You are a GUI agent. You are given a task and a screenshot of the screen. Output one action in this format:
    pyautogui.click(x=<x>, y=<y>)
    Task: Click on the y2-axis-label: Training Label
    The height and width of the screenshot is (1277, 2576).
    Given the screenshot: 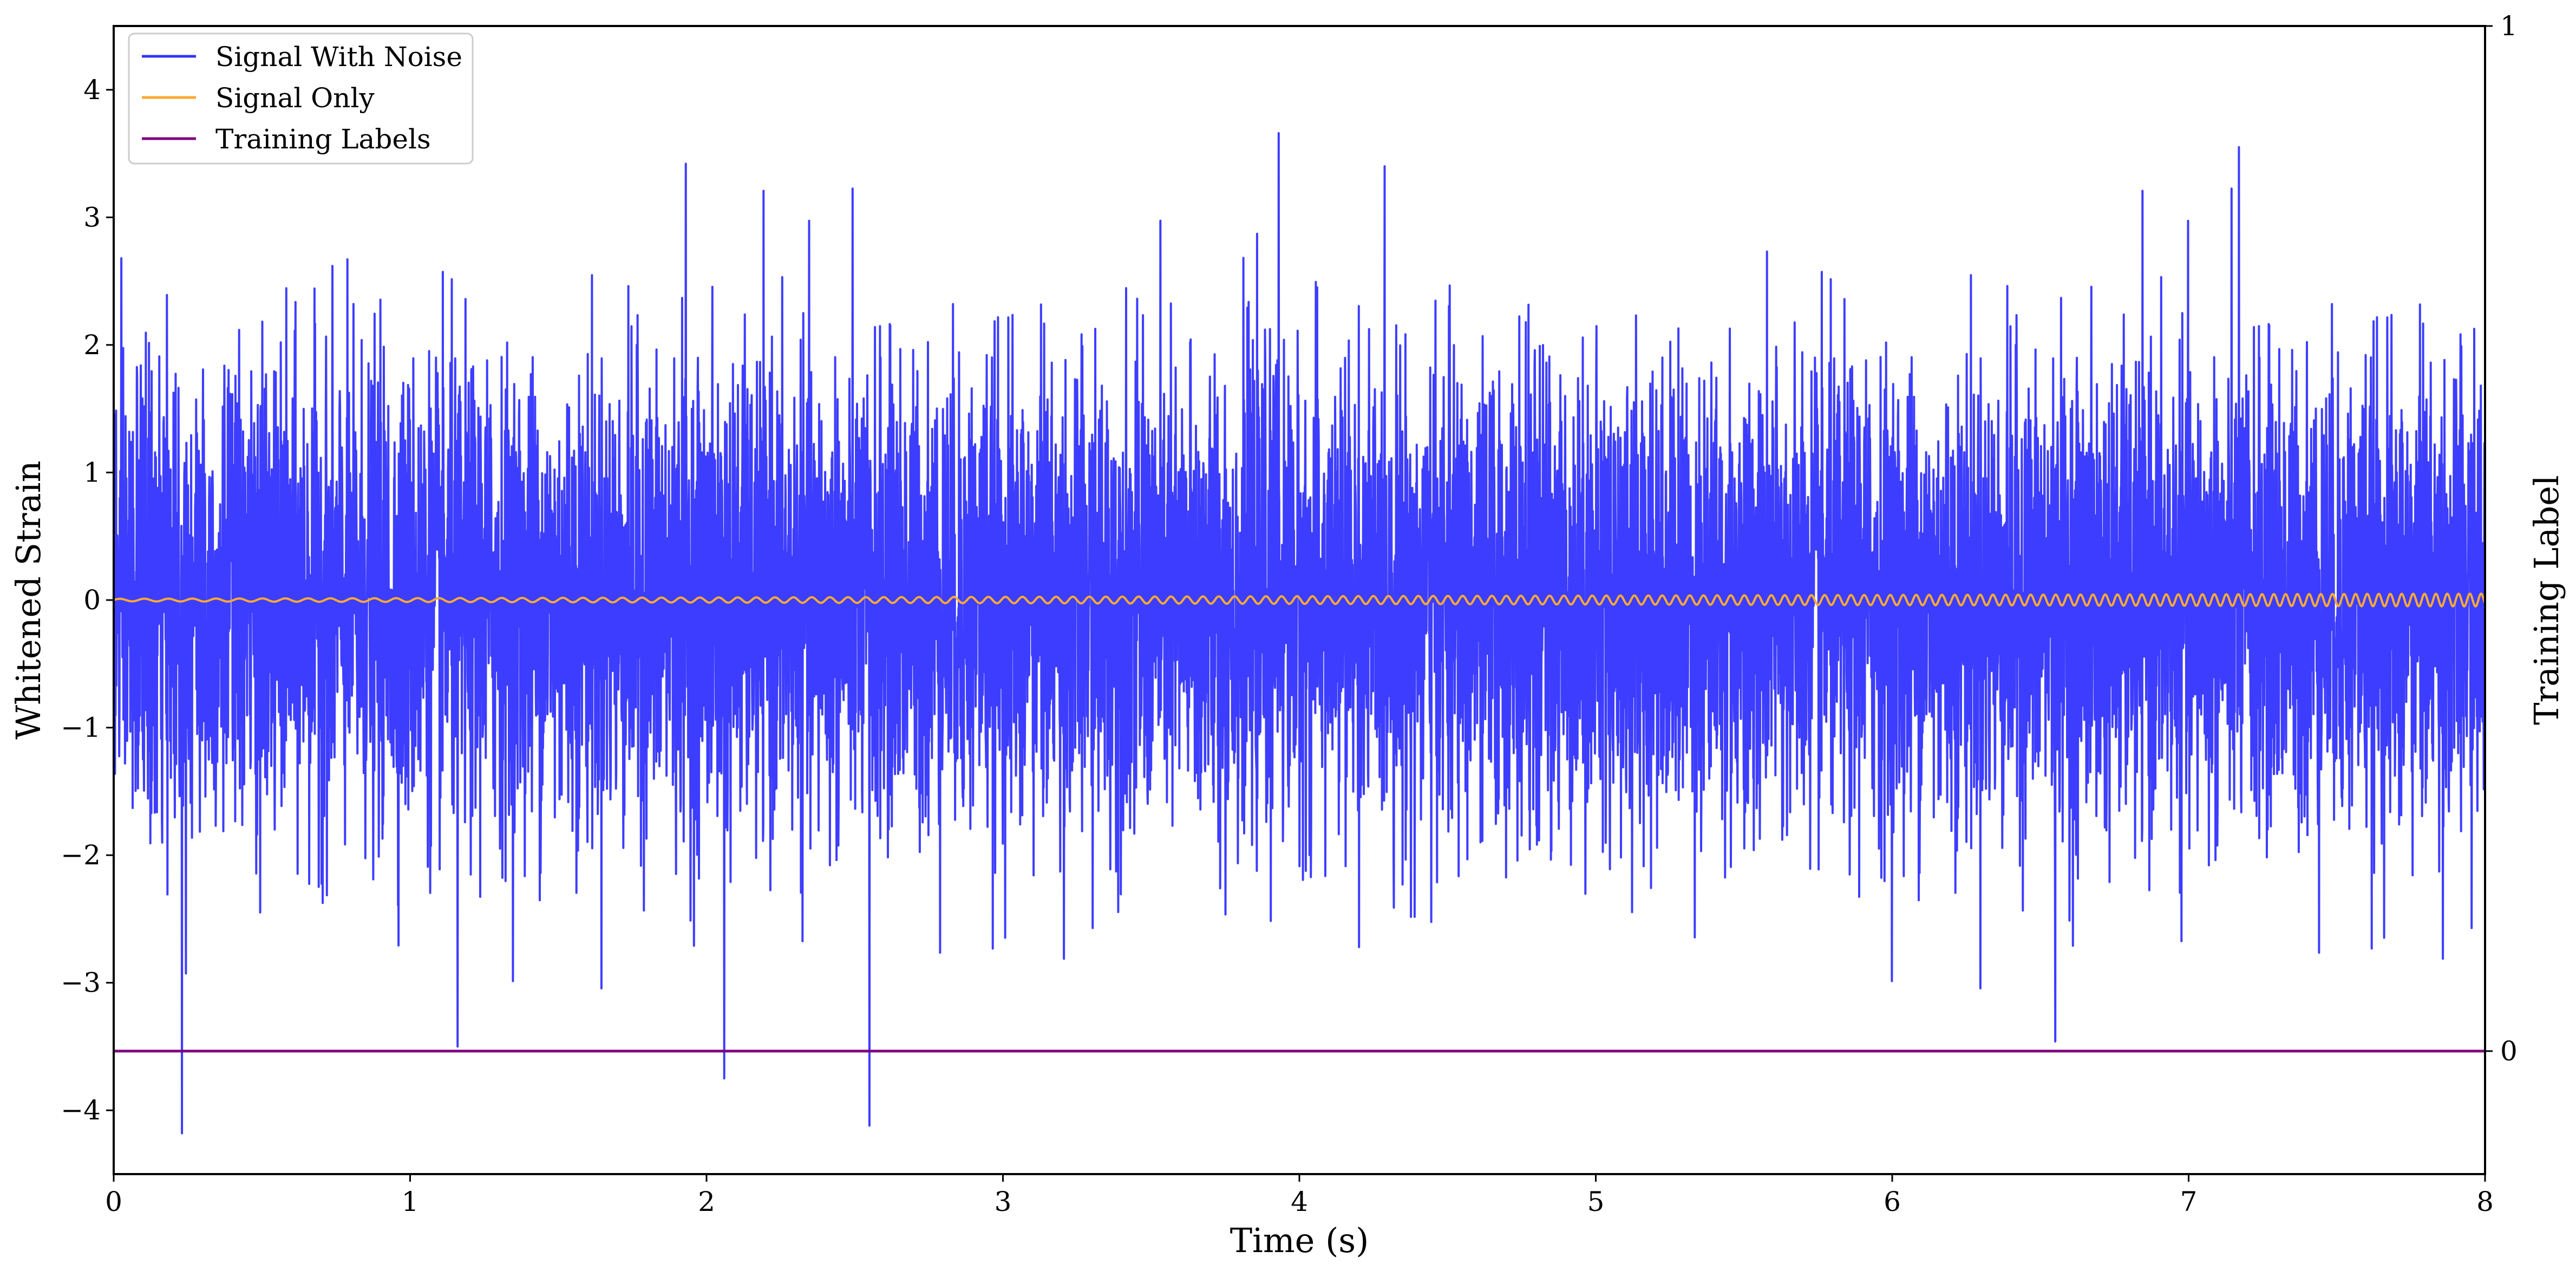 What is the action you would take?
    pyautogui.click(x=2547, y=600)
    